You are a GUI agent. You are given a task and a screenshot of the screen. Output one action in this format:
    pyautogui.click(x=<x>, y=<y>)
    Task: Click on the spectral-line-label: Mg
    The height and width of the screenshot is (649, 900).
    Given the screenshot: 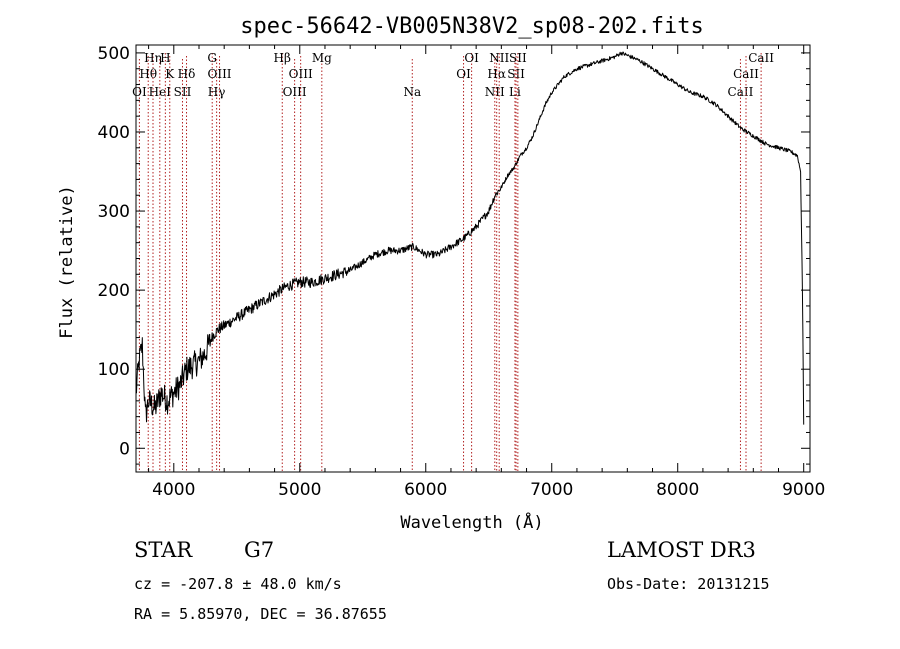 What is the action you would take?
    pyautogui.click(x=322, y=58)
    